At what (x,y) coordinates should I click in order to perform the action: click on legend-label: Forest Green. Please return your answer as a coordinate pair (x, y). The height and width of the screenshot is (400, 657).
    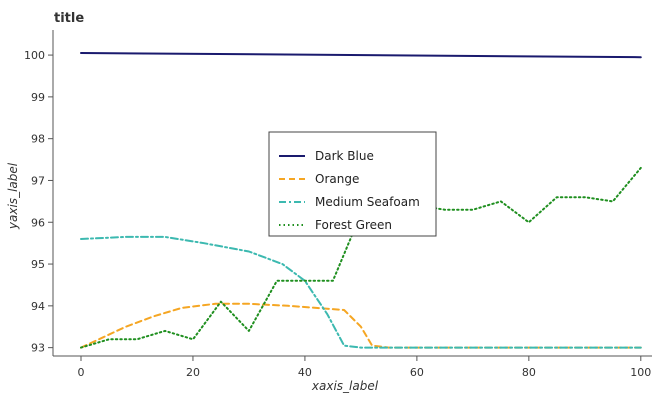
    Looking at the image, I should click on (353, 225).